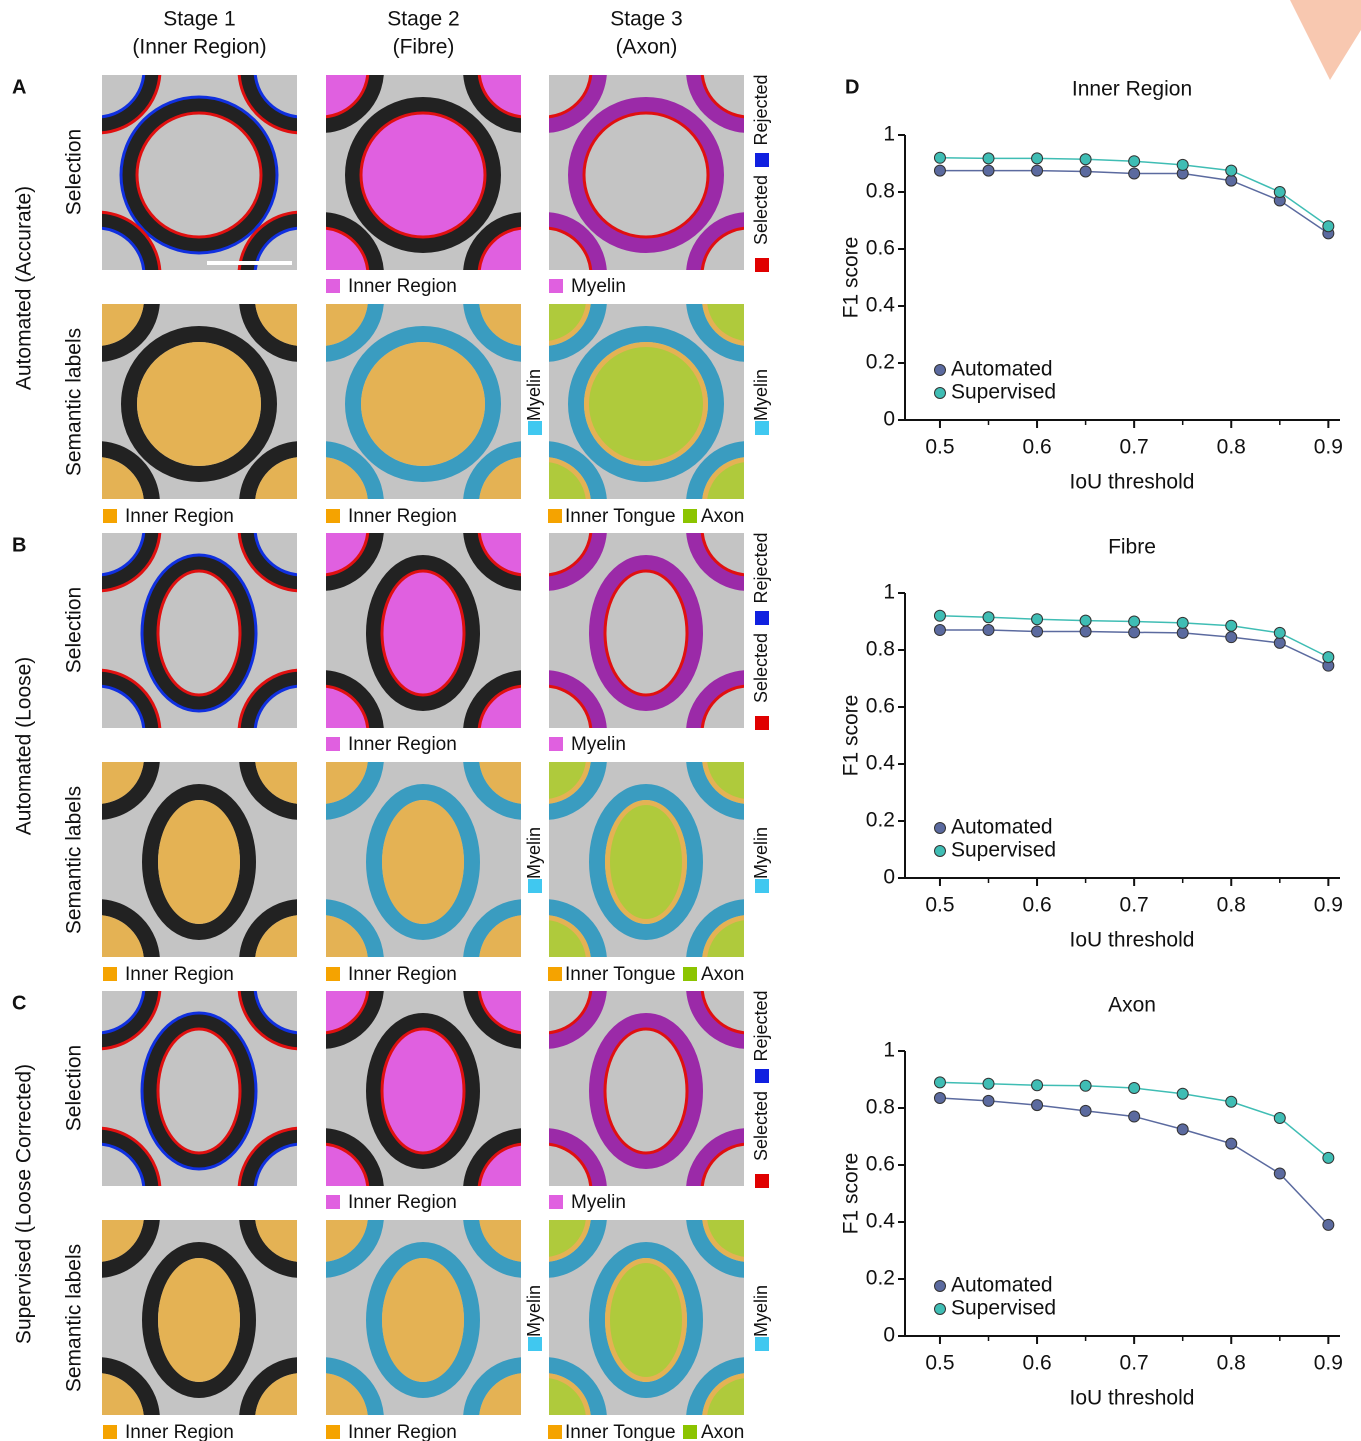 Image resolution: width=1361 pixels, height=1441 pixels. I want to click on label: 0.2, so click(880, 1278).